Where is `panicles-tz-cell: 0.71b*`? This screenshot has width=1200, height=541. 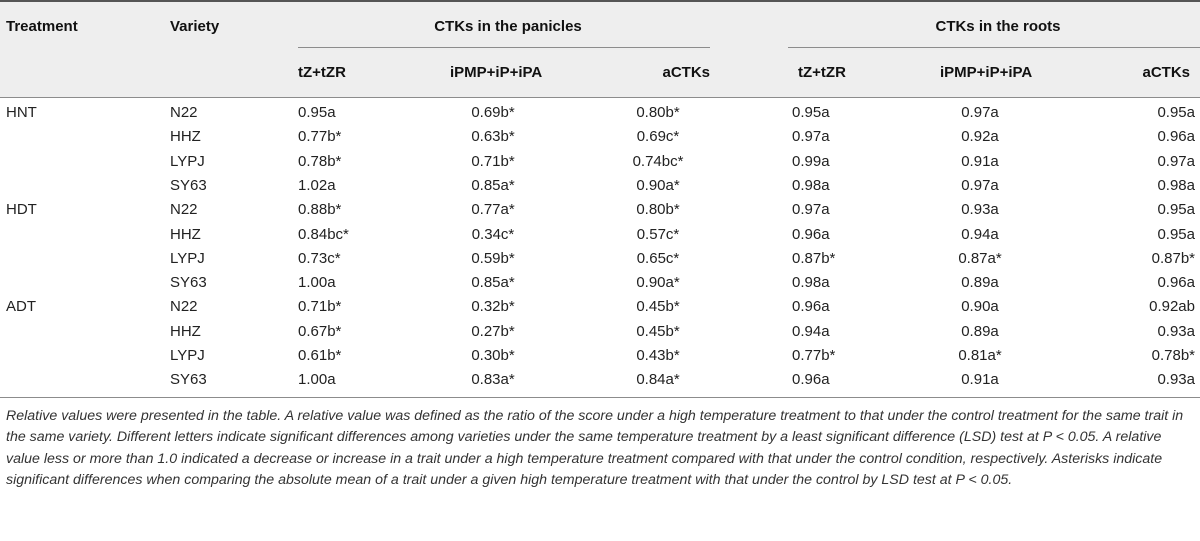
panicles-tz-cell: 0.71b* is located at coordinates (320, 307).